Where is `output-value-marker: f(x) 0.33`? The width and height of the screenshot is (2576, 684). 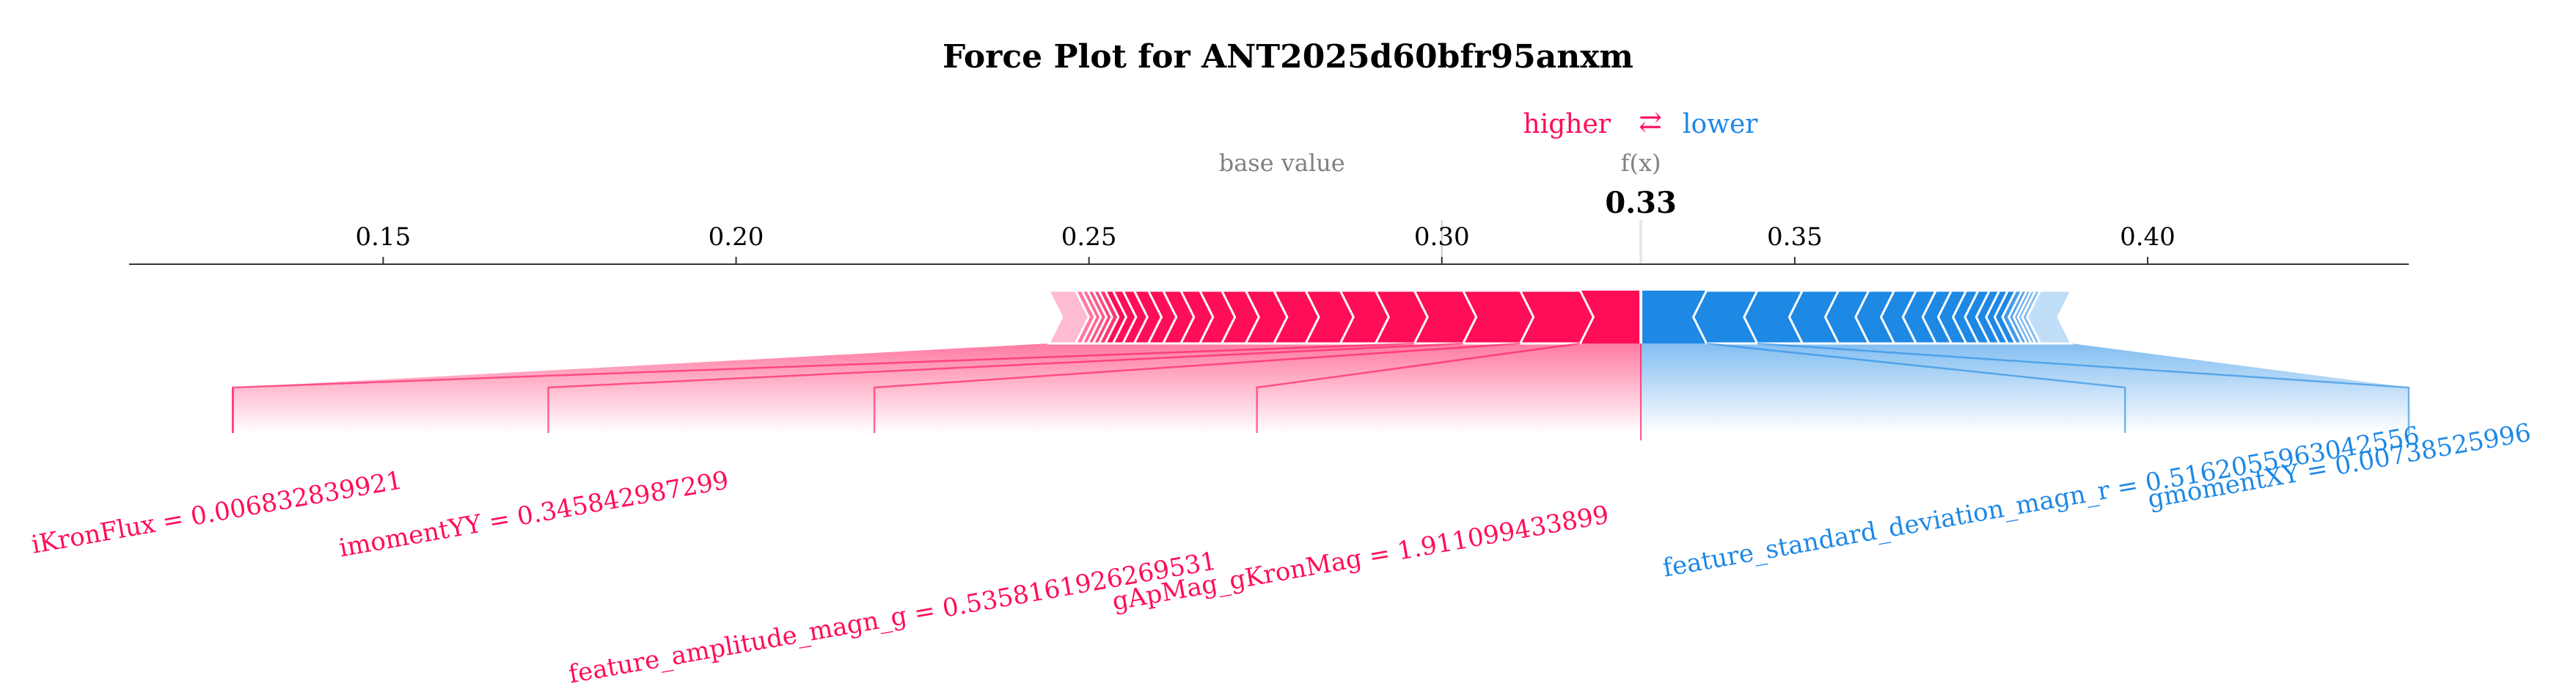
output-value-marker: f(x) 0.33 is located at coordinates (1641, 206).